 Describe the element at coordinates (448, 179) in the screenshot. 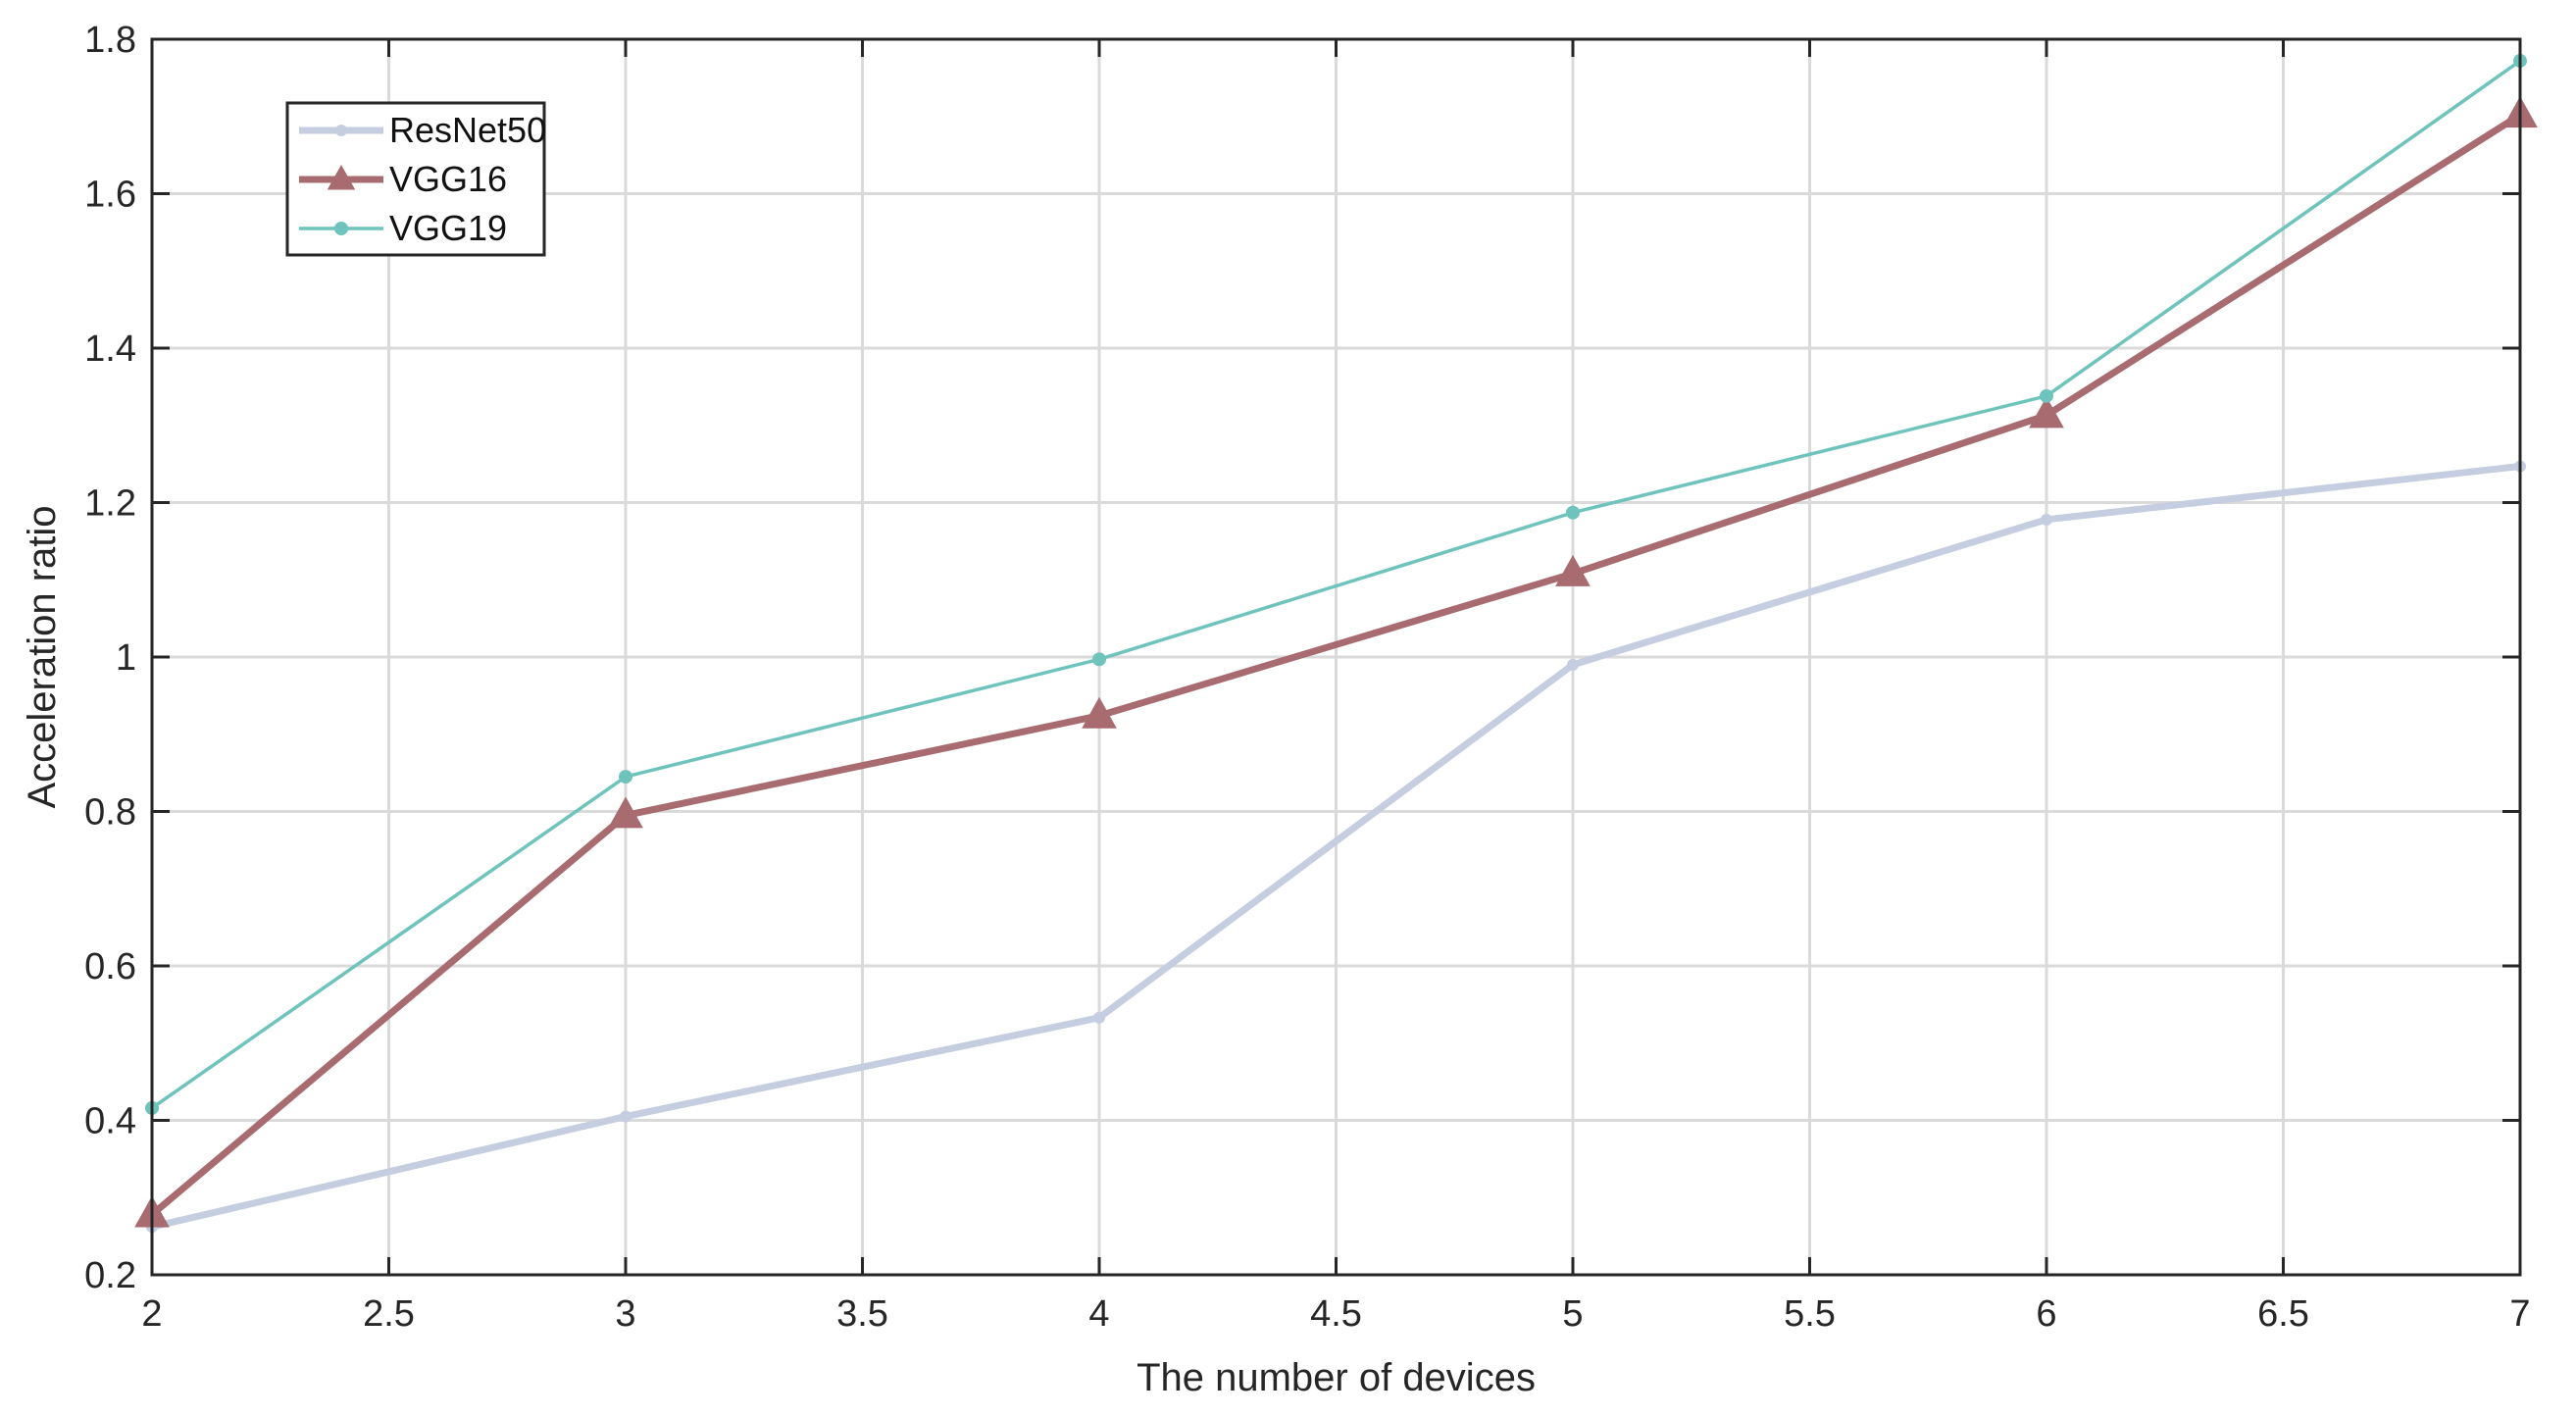

I see `legend-label: VGG16` at that location.